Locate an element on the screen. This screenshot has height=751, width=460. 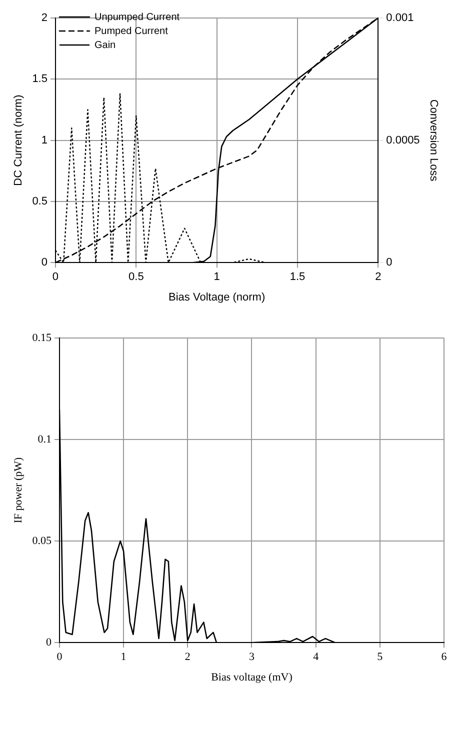
y-tick-label: 1.5 is located at coordinates (40, 79).